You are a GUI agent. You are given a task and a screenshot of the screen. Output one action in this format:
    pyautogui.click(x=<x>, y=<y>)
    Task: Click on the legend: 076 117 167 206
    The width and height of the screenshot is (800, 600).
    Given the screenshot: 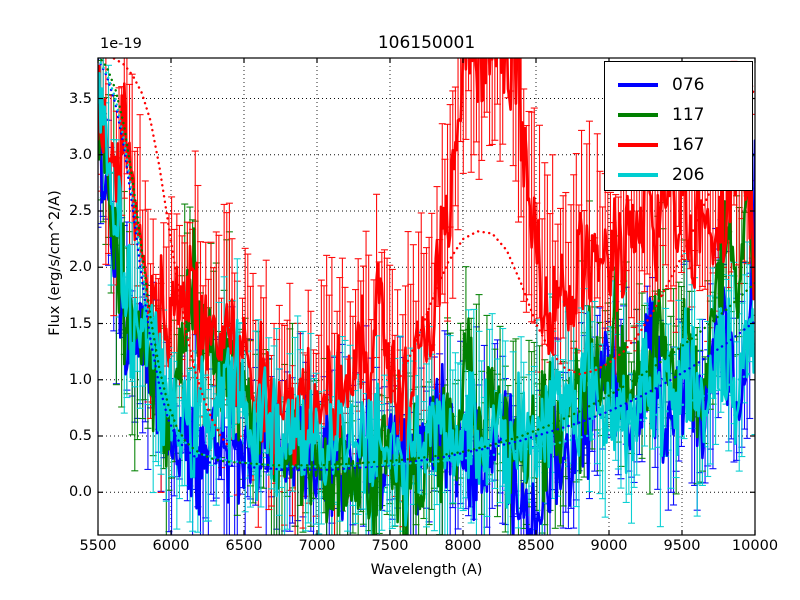 What is the action you would take?
    pyautogui.click(x=678, y=126)
    